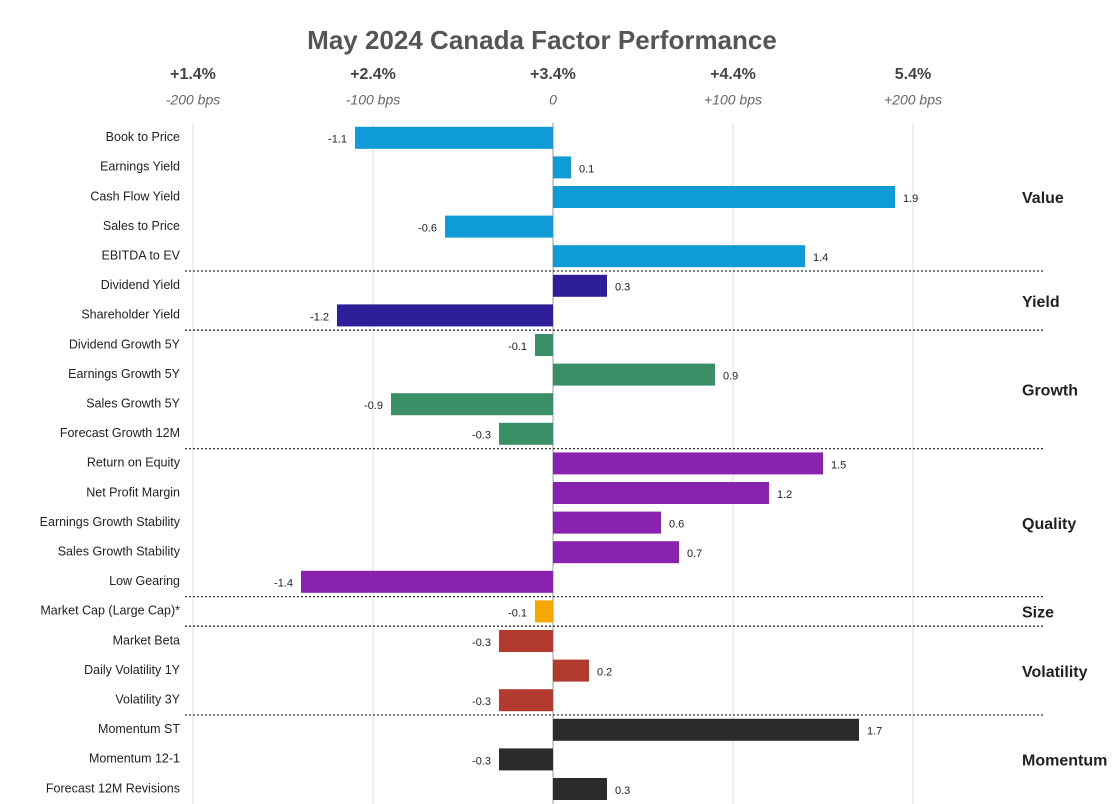 This screenshot has width=1113, height=804. I want to click on category-label: Market Cap (Large Cap)*, so click(110, 611).